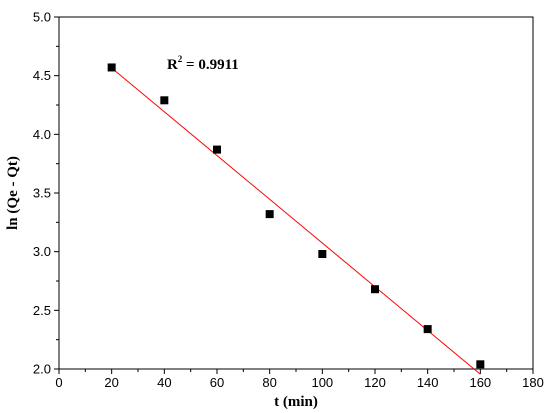 The width and height of the screenshot is (550, 413). Describe the element at coordinates (172, 65) in the screenshot. I see `r-squared-symbol: R` at that location.